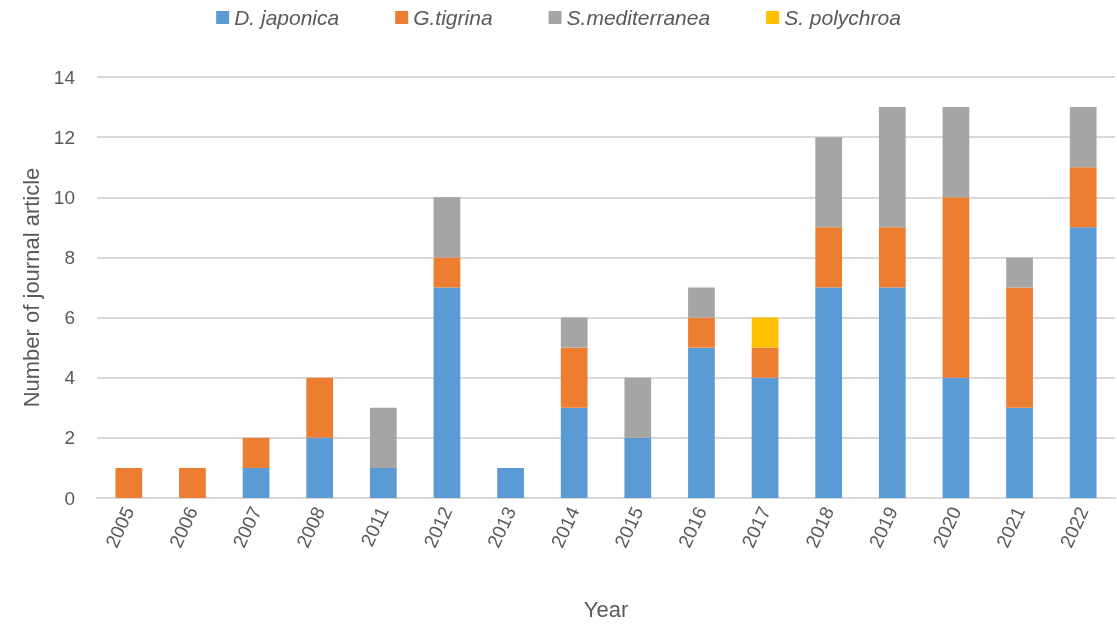 Image resolution: width=1117 pixels, height=626 pixels. What do you see at coordinates (247, 527) in the screenshot?
I see `x-tick-label: 2007` at bounding box center [247, 527].